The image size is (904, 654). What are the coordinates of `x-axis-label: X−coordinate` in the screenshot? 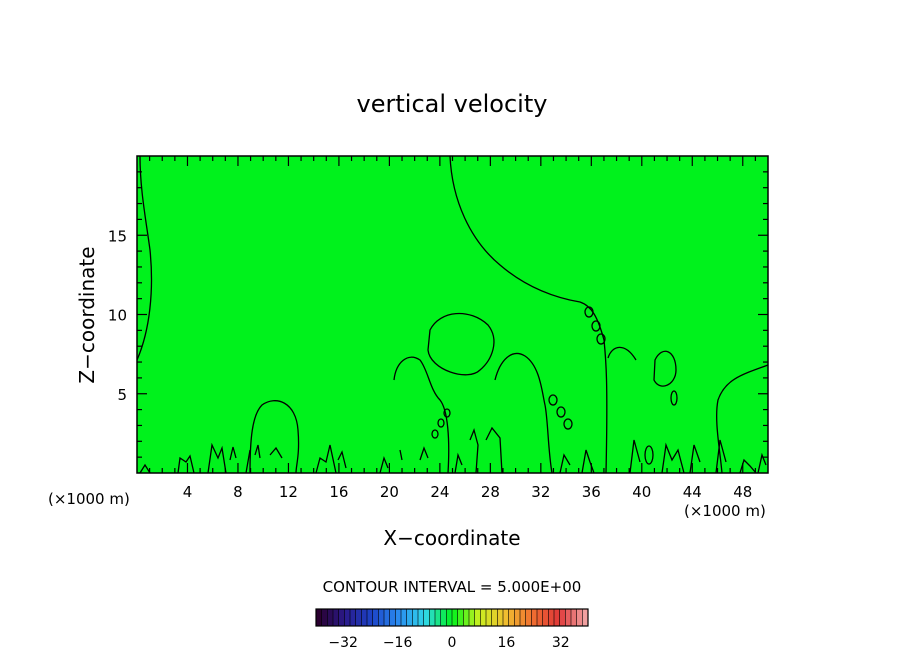 It's located at (451, 538).